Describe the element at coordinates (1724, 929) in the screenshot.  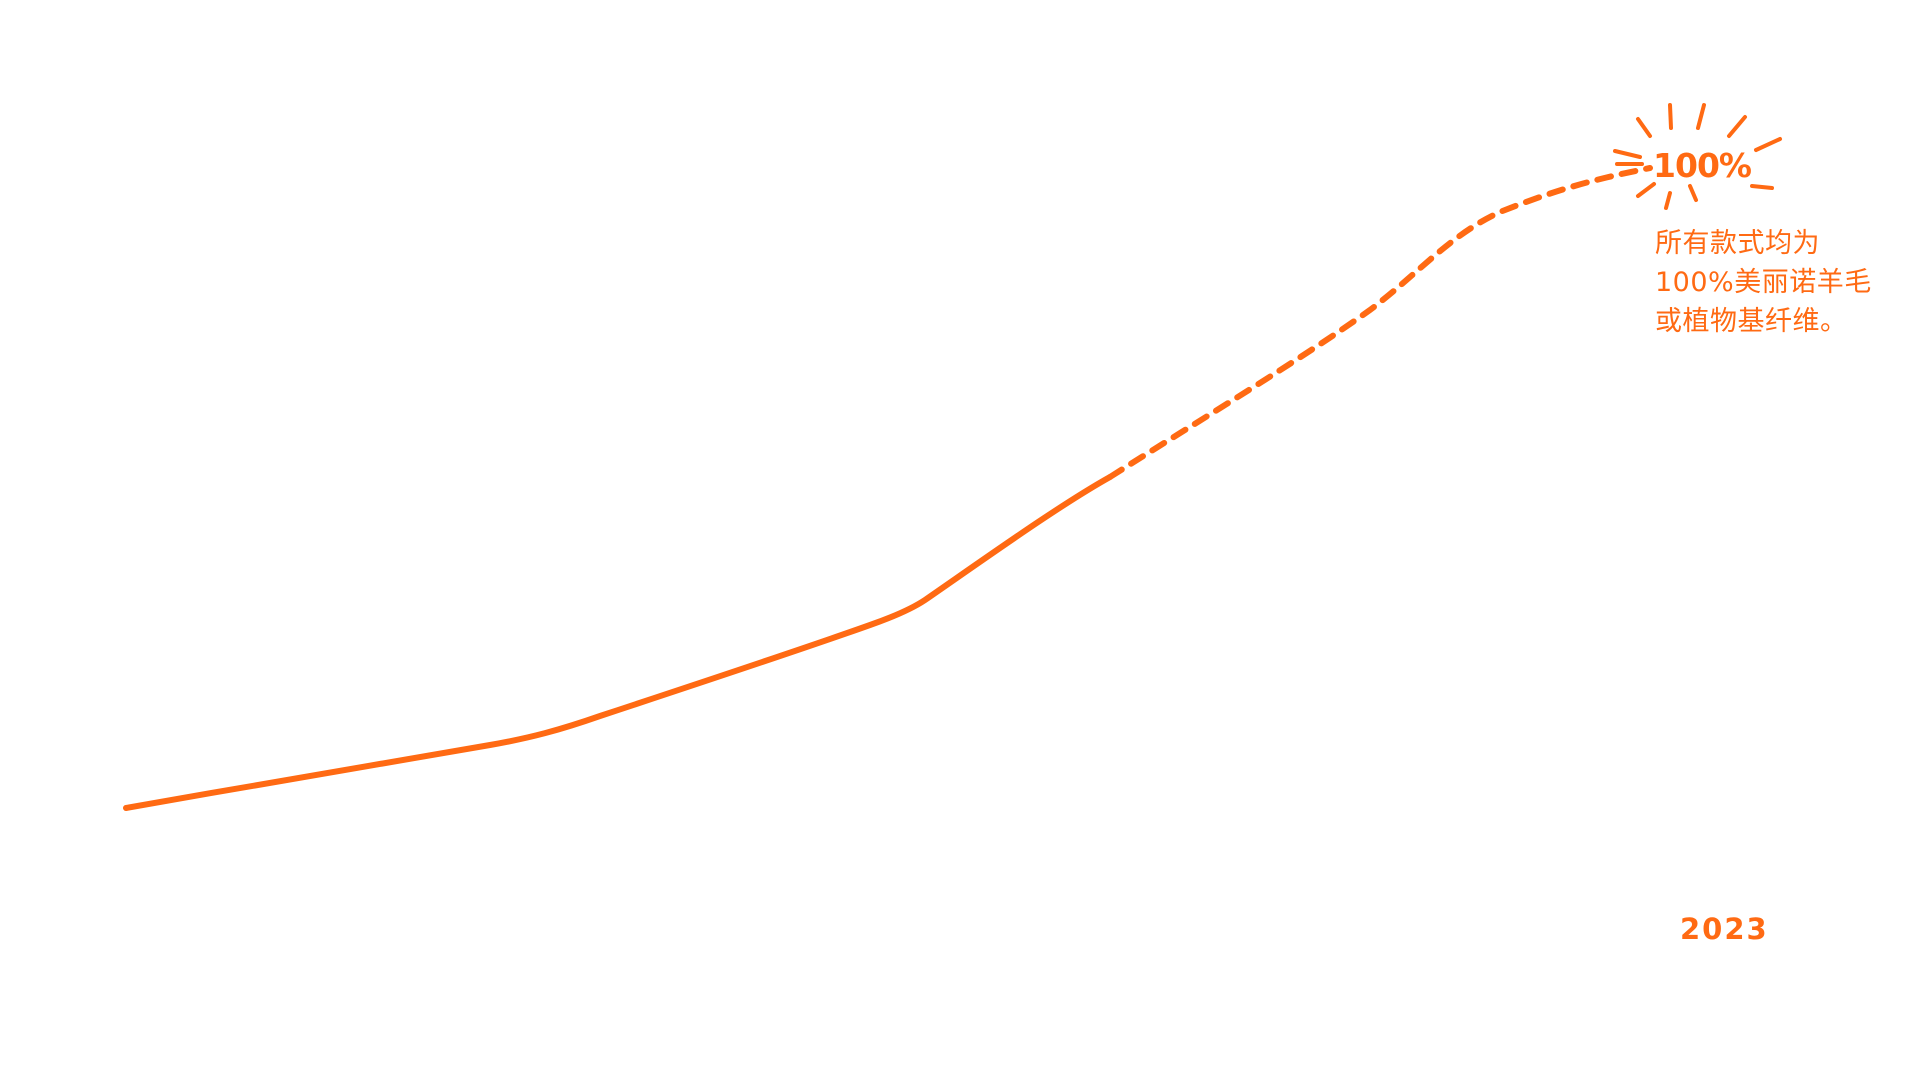
I see `x-axis-end-label: 2023` at that location.